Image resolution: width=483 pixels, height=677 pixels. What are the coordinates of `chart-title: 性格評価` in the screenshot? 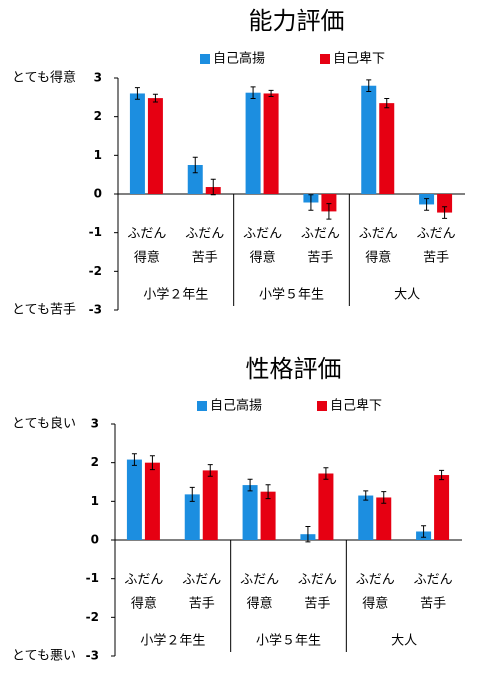 It's located at (294, 369).